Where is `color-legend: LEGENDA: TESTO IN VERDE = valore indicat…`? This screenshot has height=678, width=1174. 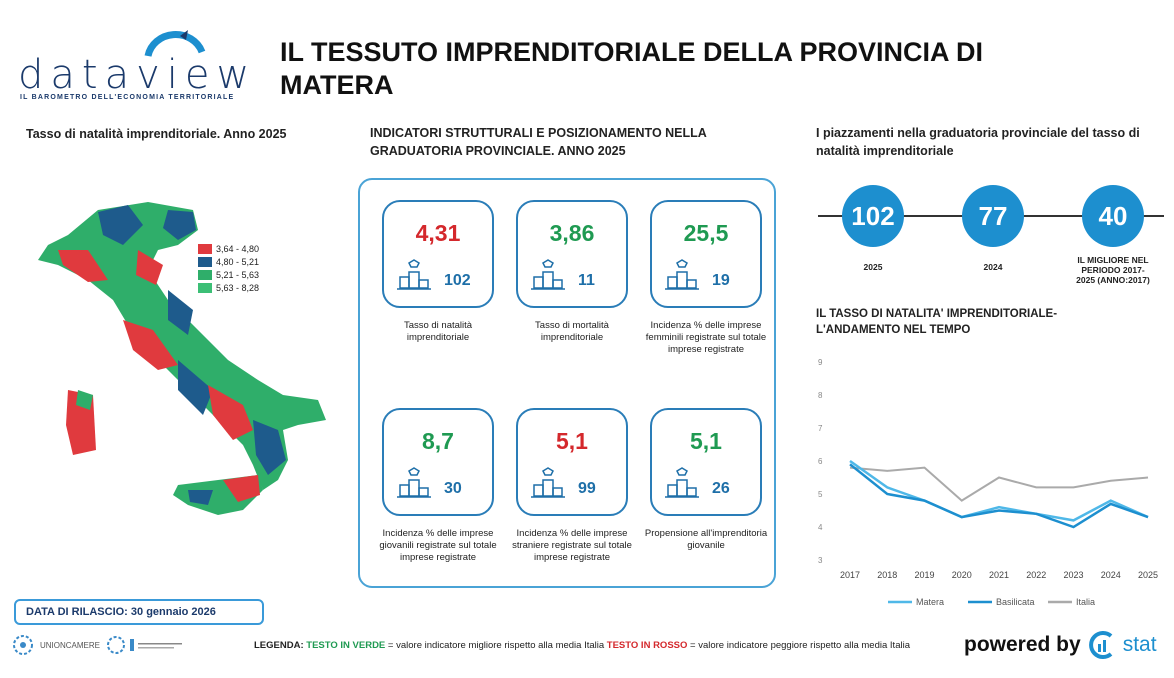
color-legend: LEGENDA: TESTO IN VERDE = valore indicat… is located at coordinates (582, 645).